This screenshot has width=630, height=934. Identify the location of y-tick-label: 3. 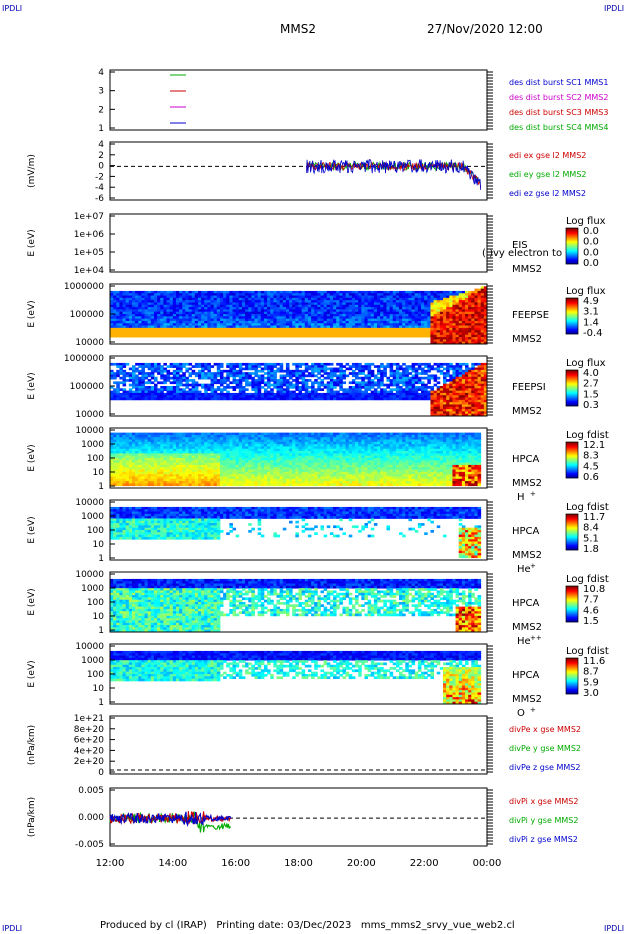
(101, 92).